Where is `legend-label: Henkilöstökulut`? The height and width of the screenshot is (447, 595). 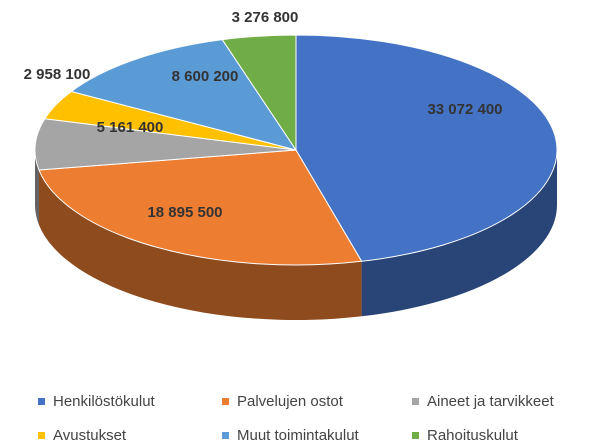 legend-label: Henkilöstökulut is located at coordinates (104, 401).